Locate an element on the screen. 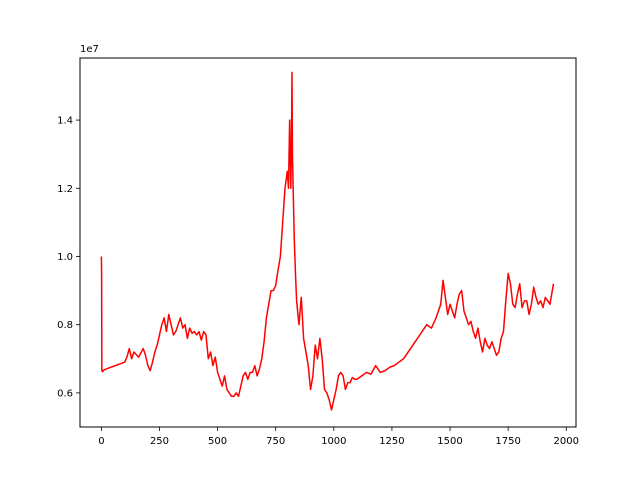 The height and width of the screenshot is (480, 640). x-axis: 0 250 500 750 1000 1250 1500 1750 2000 is located at coordinates (338, 437).